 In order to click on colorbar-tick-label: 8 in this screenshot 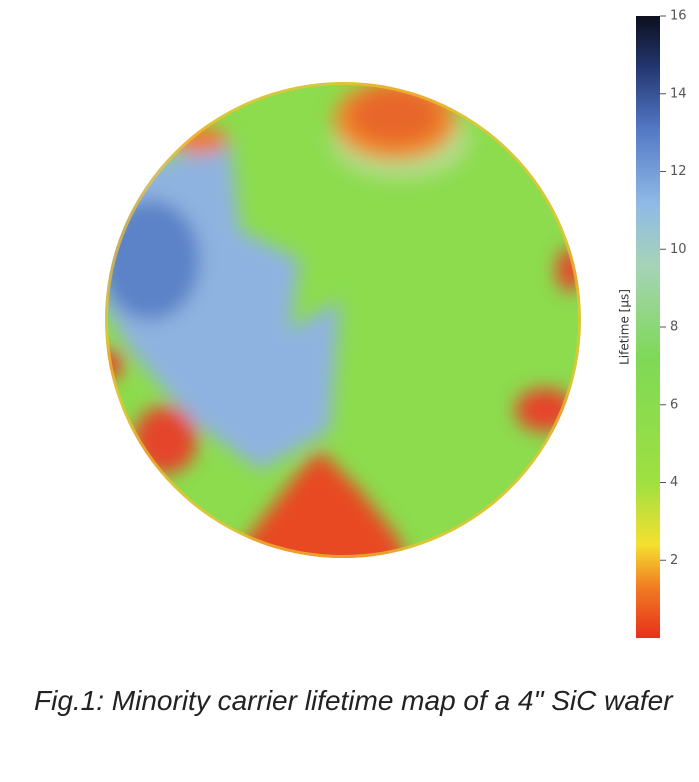, I will do `click(674, 327)`.